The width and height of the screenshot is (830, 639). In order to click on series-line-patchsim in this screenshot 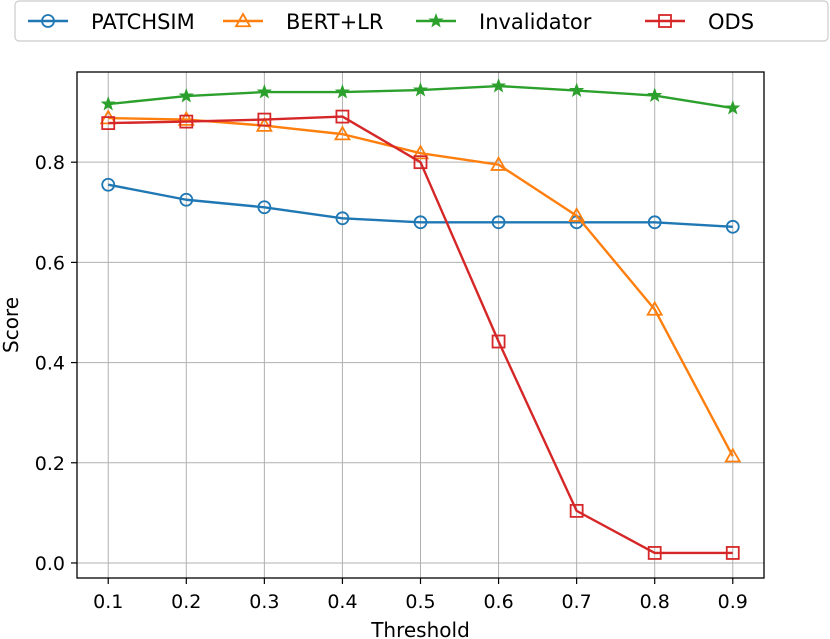, I will do `click(420, 206)`.